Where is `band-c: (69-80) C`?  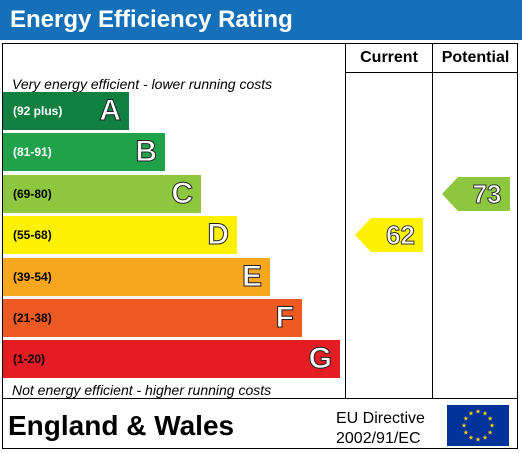
band-c: (69-80) C is located at coordinates (102, 194).